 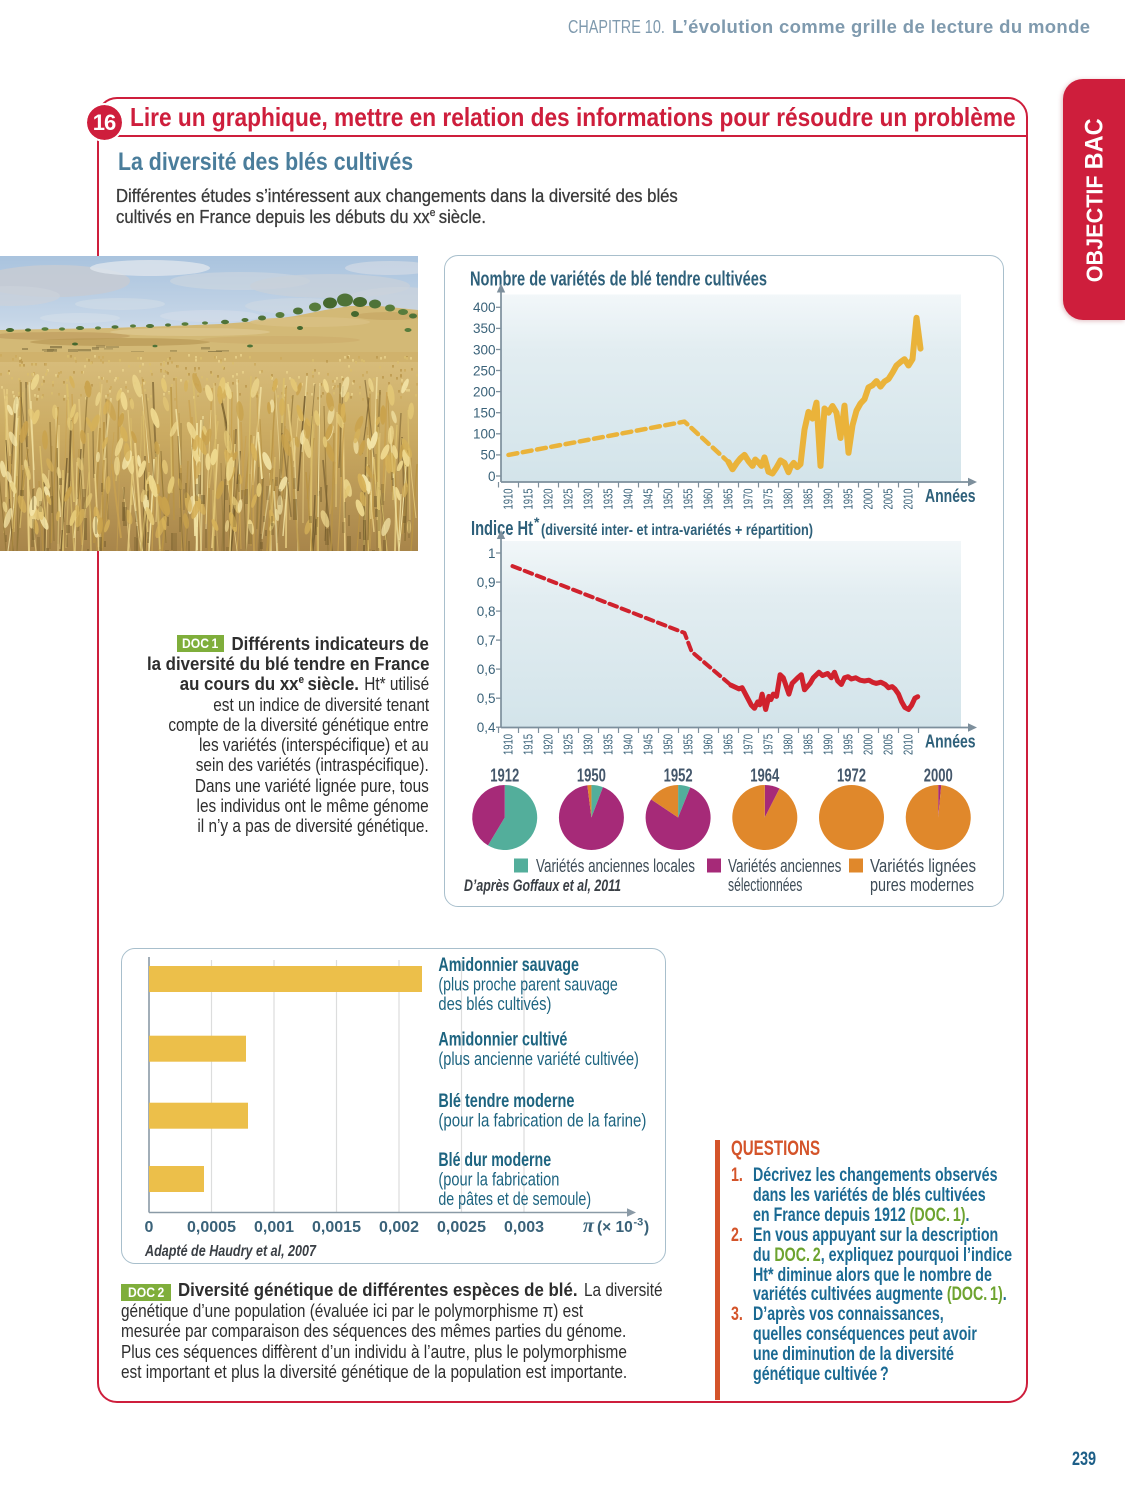 I want to click on svg-text: Variétés lignées, so click(x=923, y=865).